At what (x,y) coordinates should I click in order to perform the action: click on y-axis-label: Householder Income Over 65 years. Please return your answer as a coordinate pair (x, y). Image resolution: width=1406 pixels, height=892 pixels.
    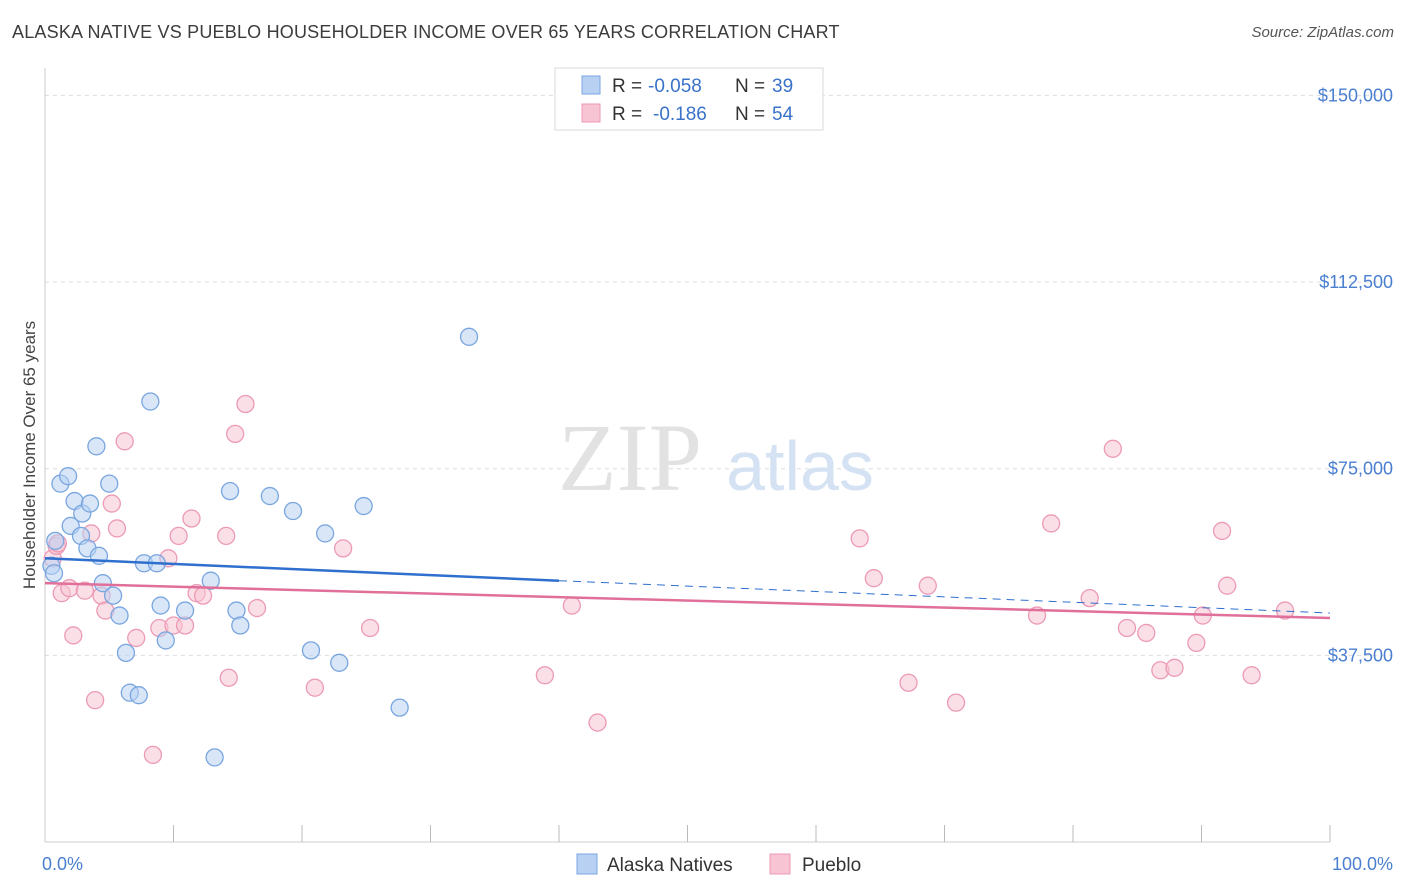
    Looking at the image, I should click on (29, 455).